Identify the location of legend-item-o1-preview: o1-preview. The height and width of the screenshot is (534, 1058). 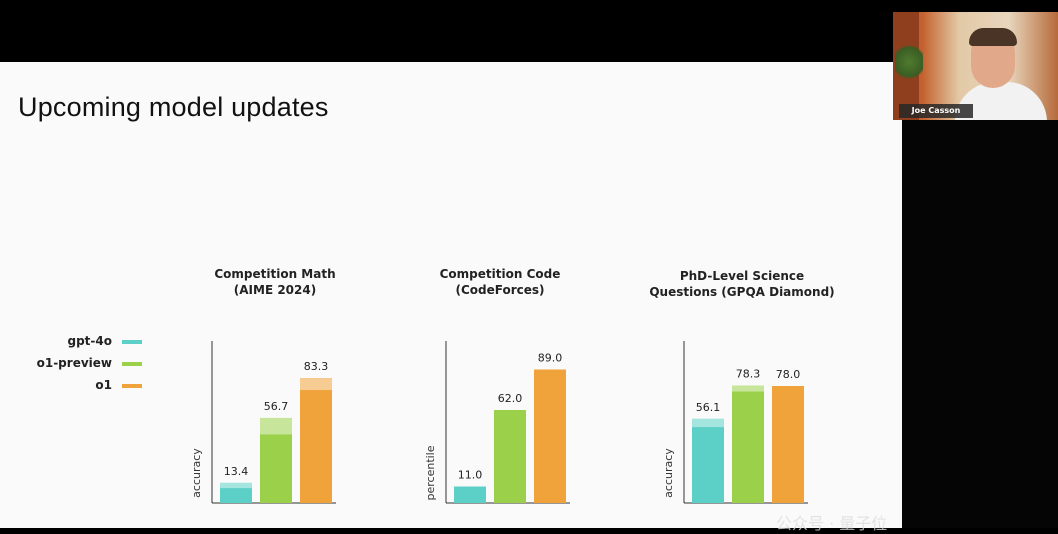
(94, 364).